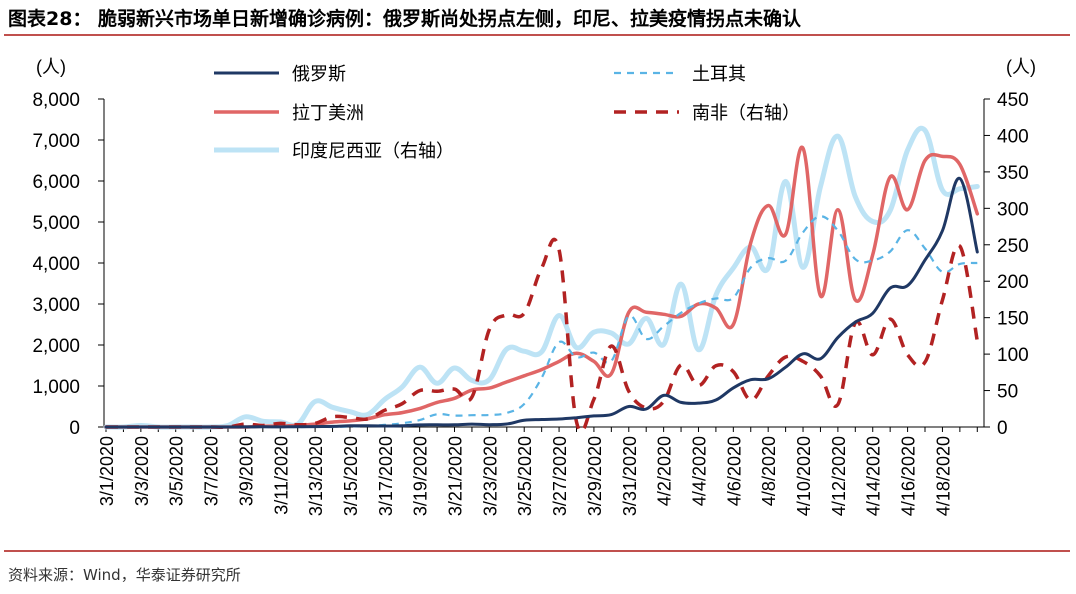  Describe the element at coordinates (1021, 67) in the screenshot. I see `right-axis-unit: (人)` at that location.